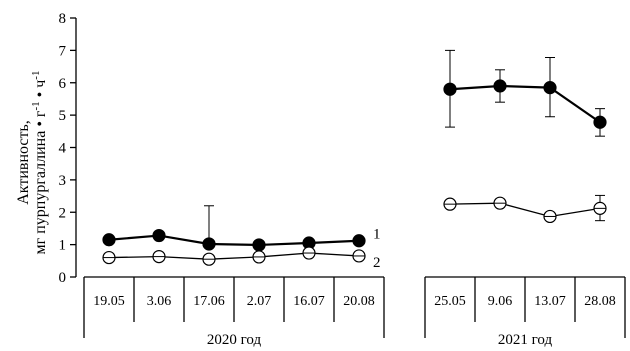 This screenshot has width=630, height=351. I want to click on year-label: 2020 год, so click(234, 340).